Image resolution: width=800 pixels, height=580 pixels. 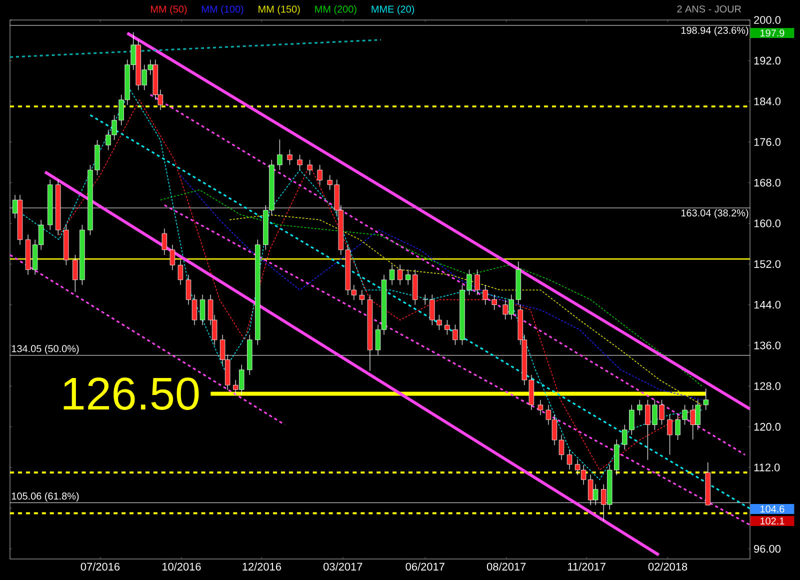 I want to click on text: MM (150), so click(x=279, y=10).